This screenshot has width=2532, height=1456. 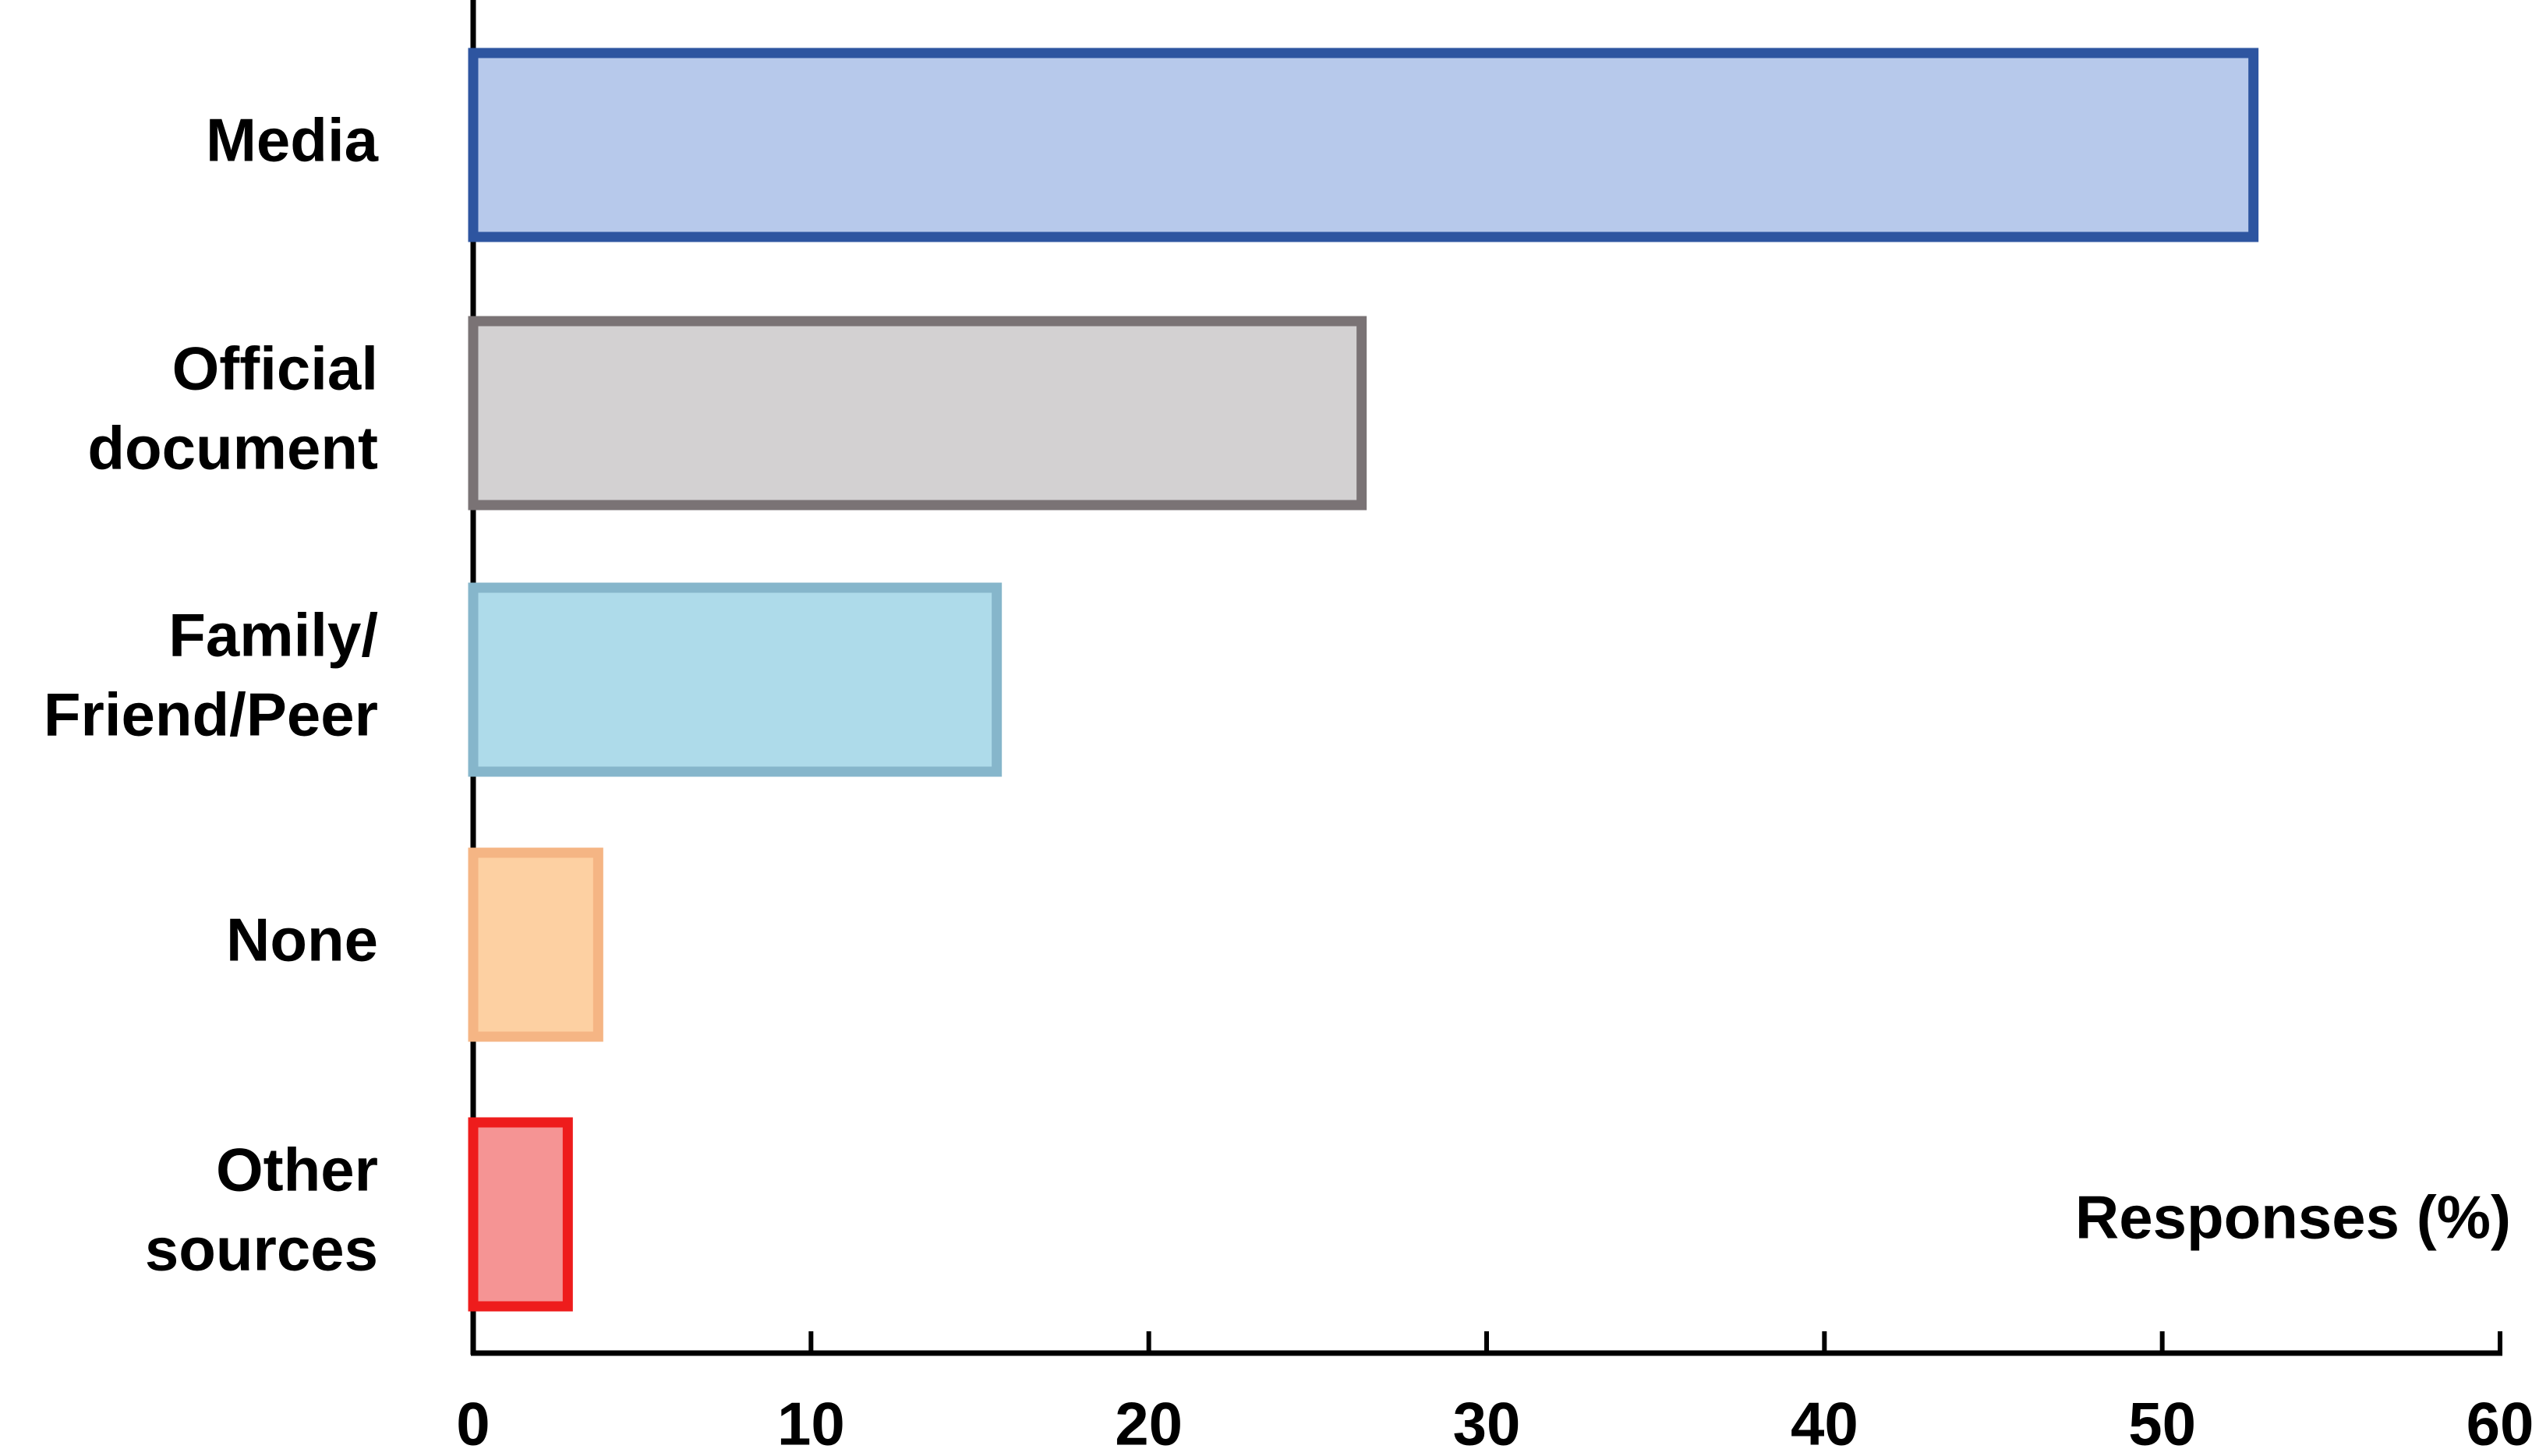 I want to click on x-tick-label: 0, so click(x=473, y=1423).